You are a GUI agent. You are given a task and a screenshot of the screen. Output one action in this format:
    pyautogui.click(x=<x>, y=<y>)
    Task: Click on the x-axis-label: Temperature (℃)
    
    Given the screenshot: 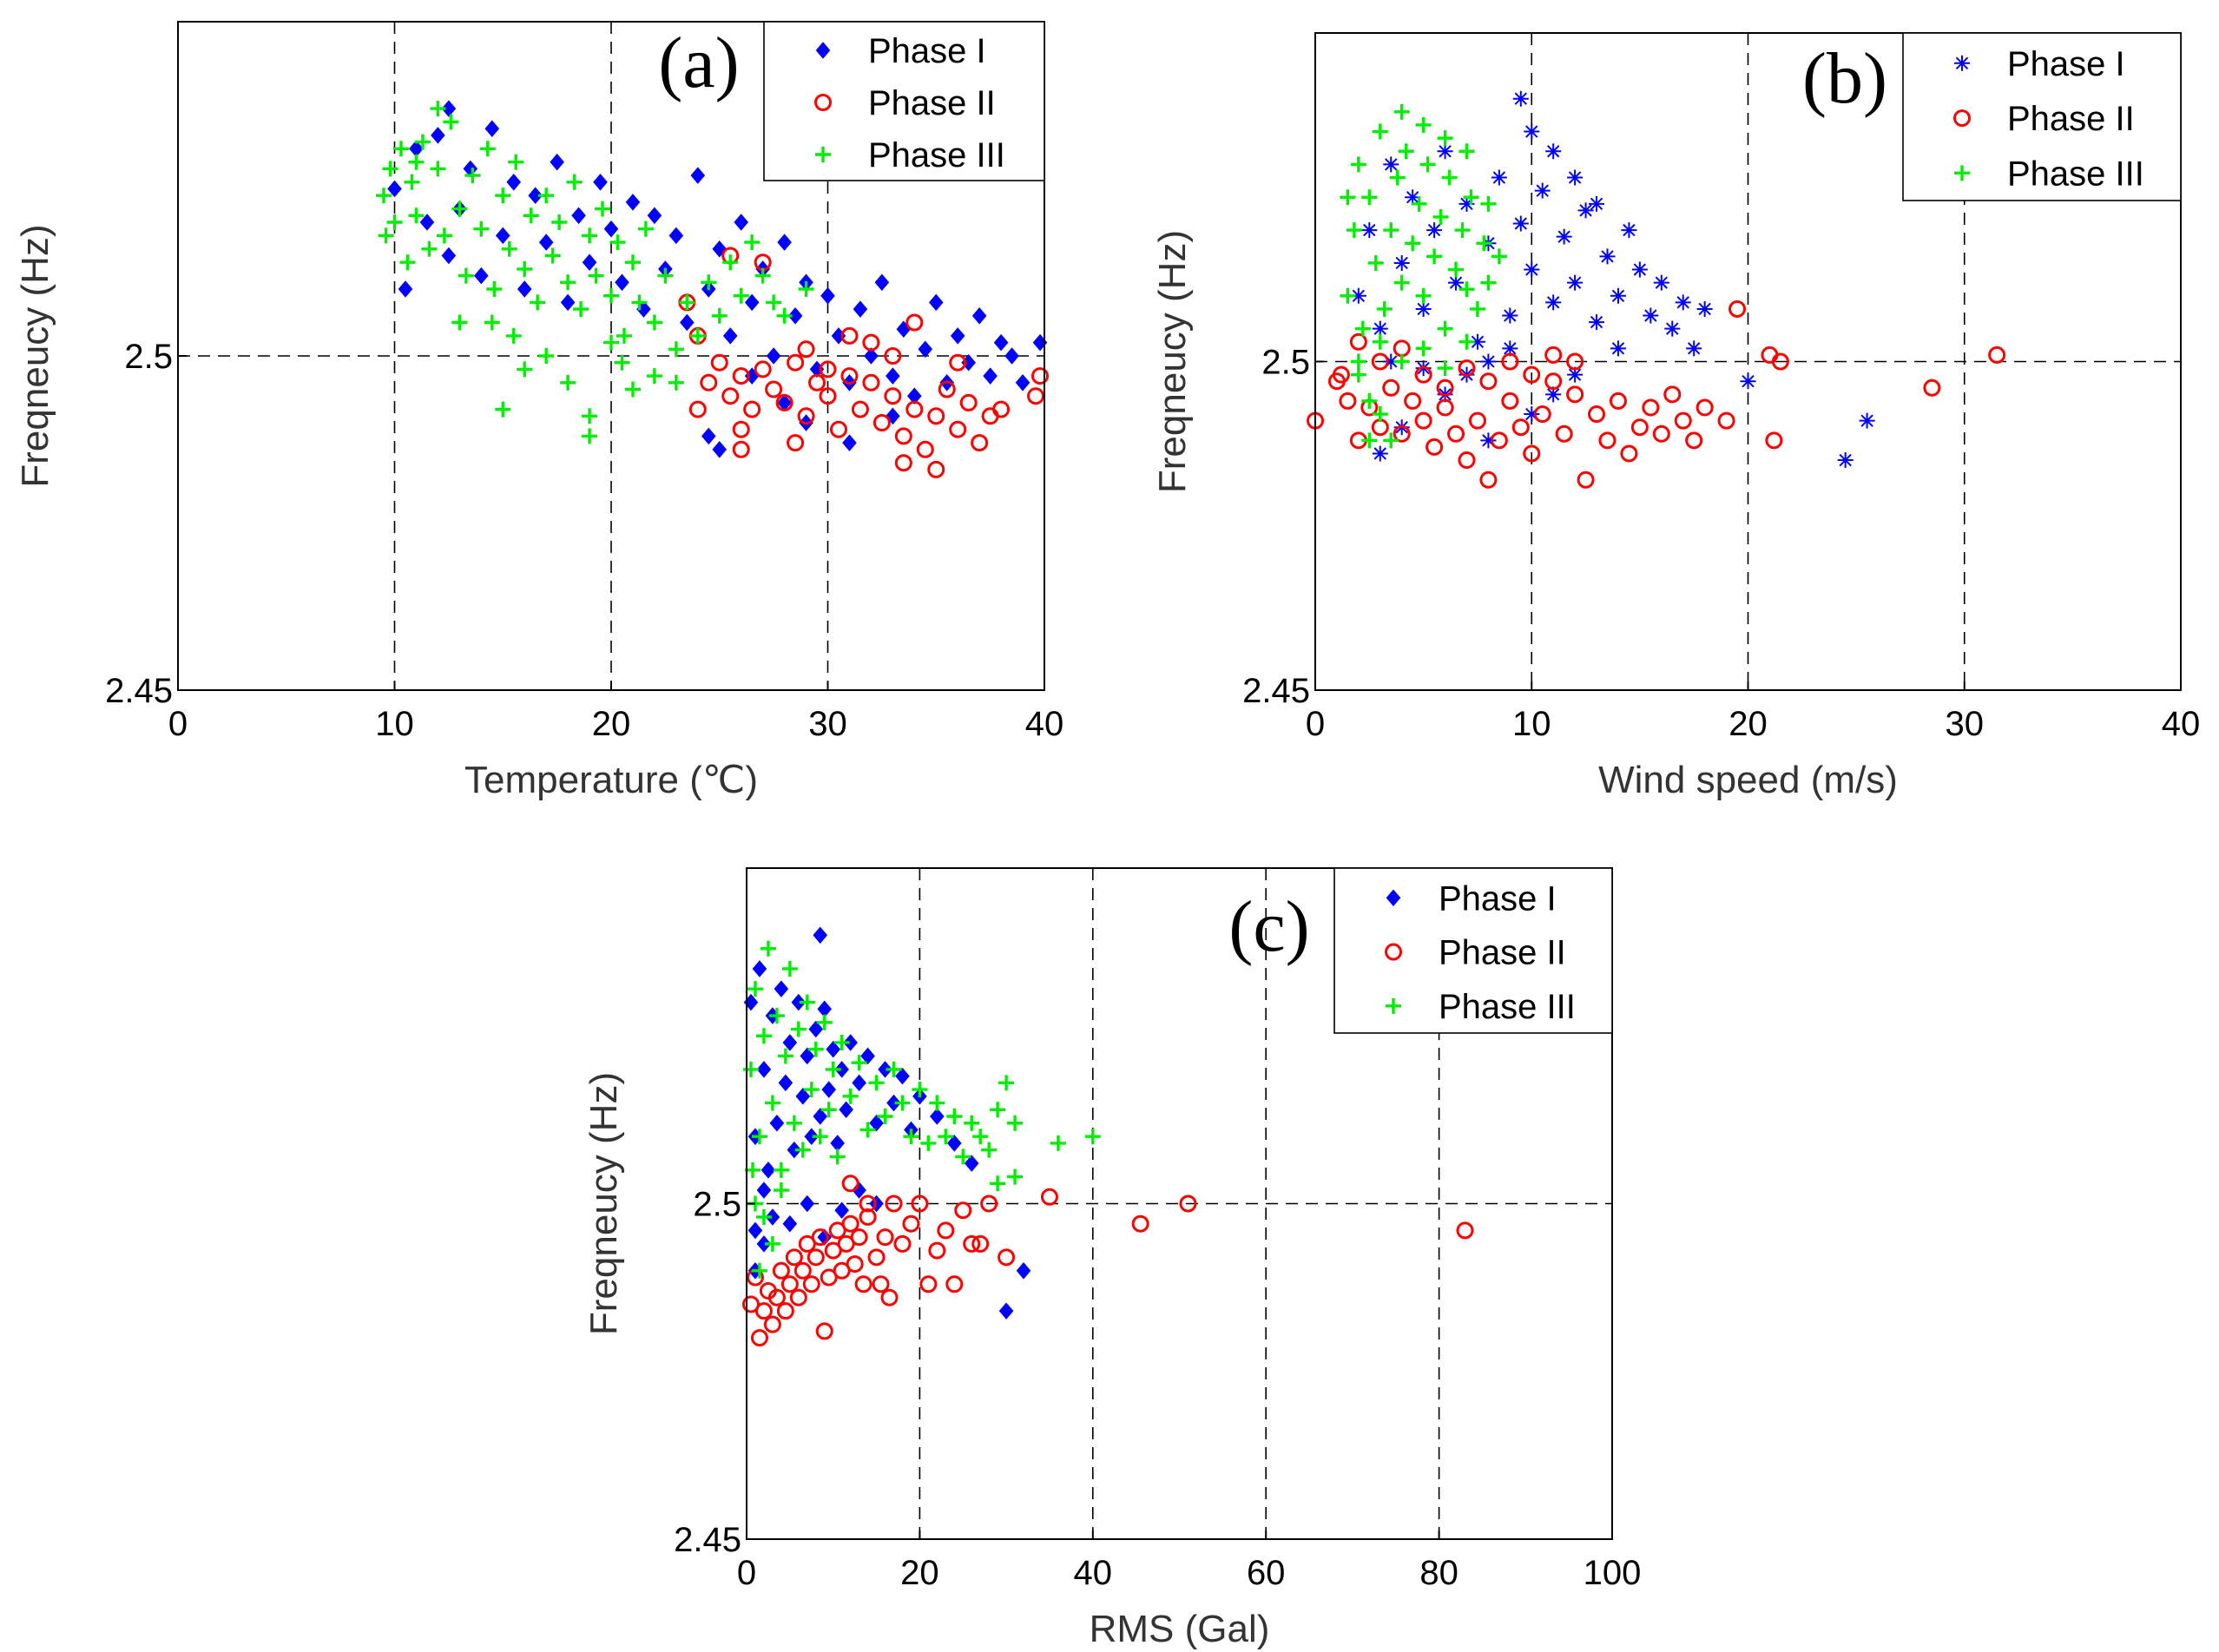 What is the action you would take?
    pyautogui.click(x=611, y=780)
    